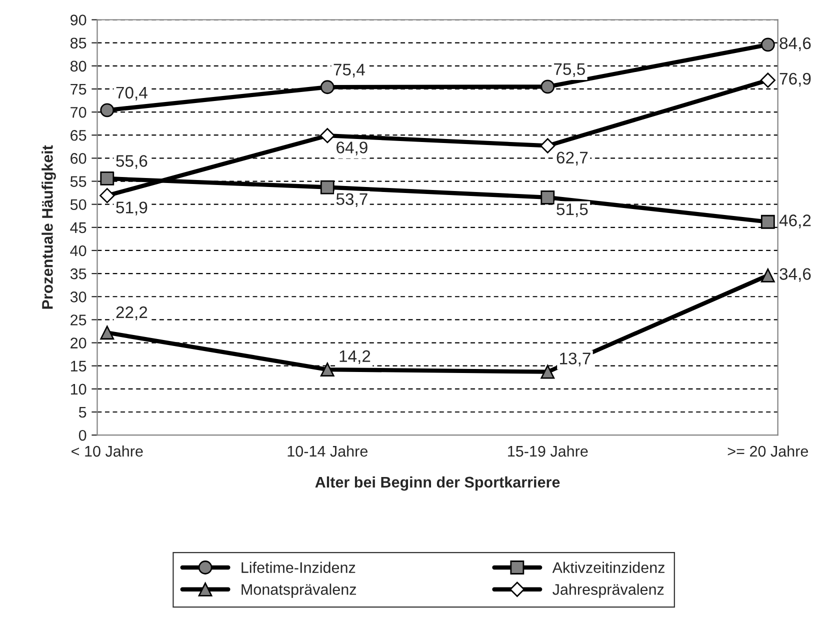 The width and height of the screenshot is (831, 637). What do you see at coordinates (795, 221) in the screenshot?
I see `data-label: 46,2` at bounding box center [795, 221].